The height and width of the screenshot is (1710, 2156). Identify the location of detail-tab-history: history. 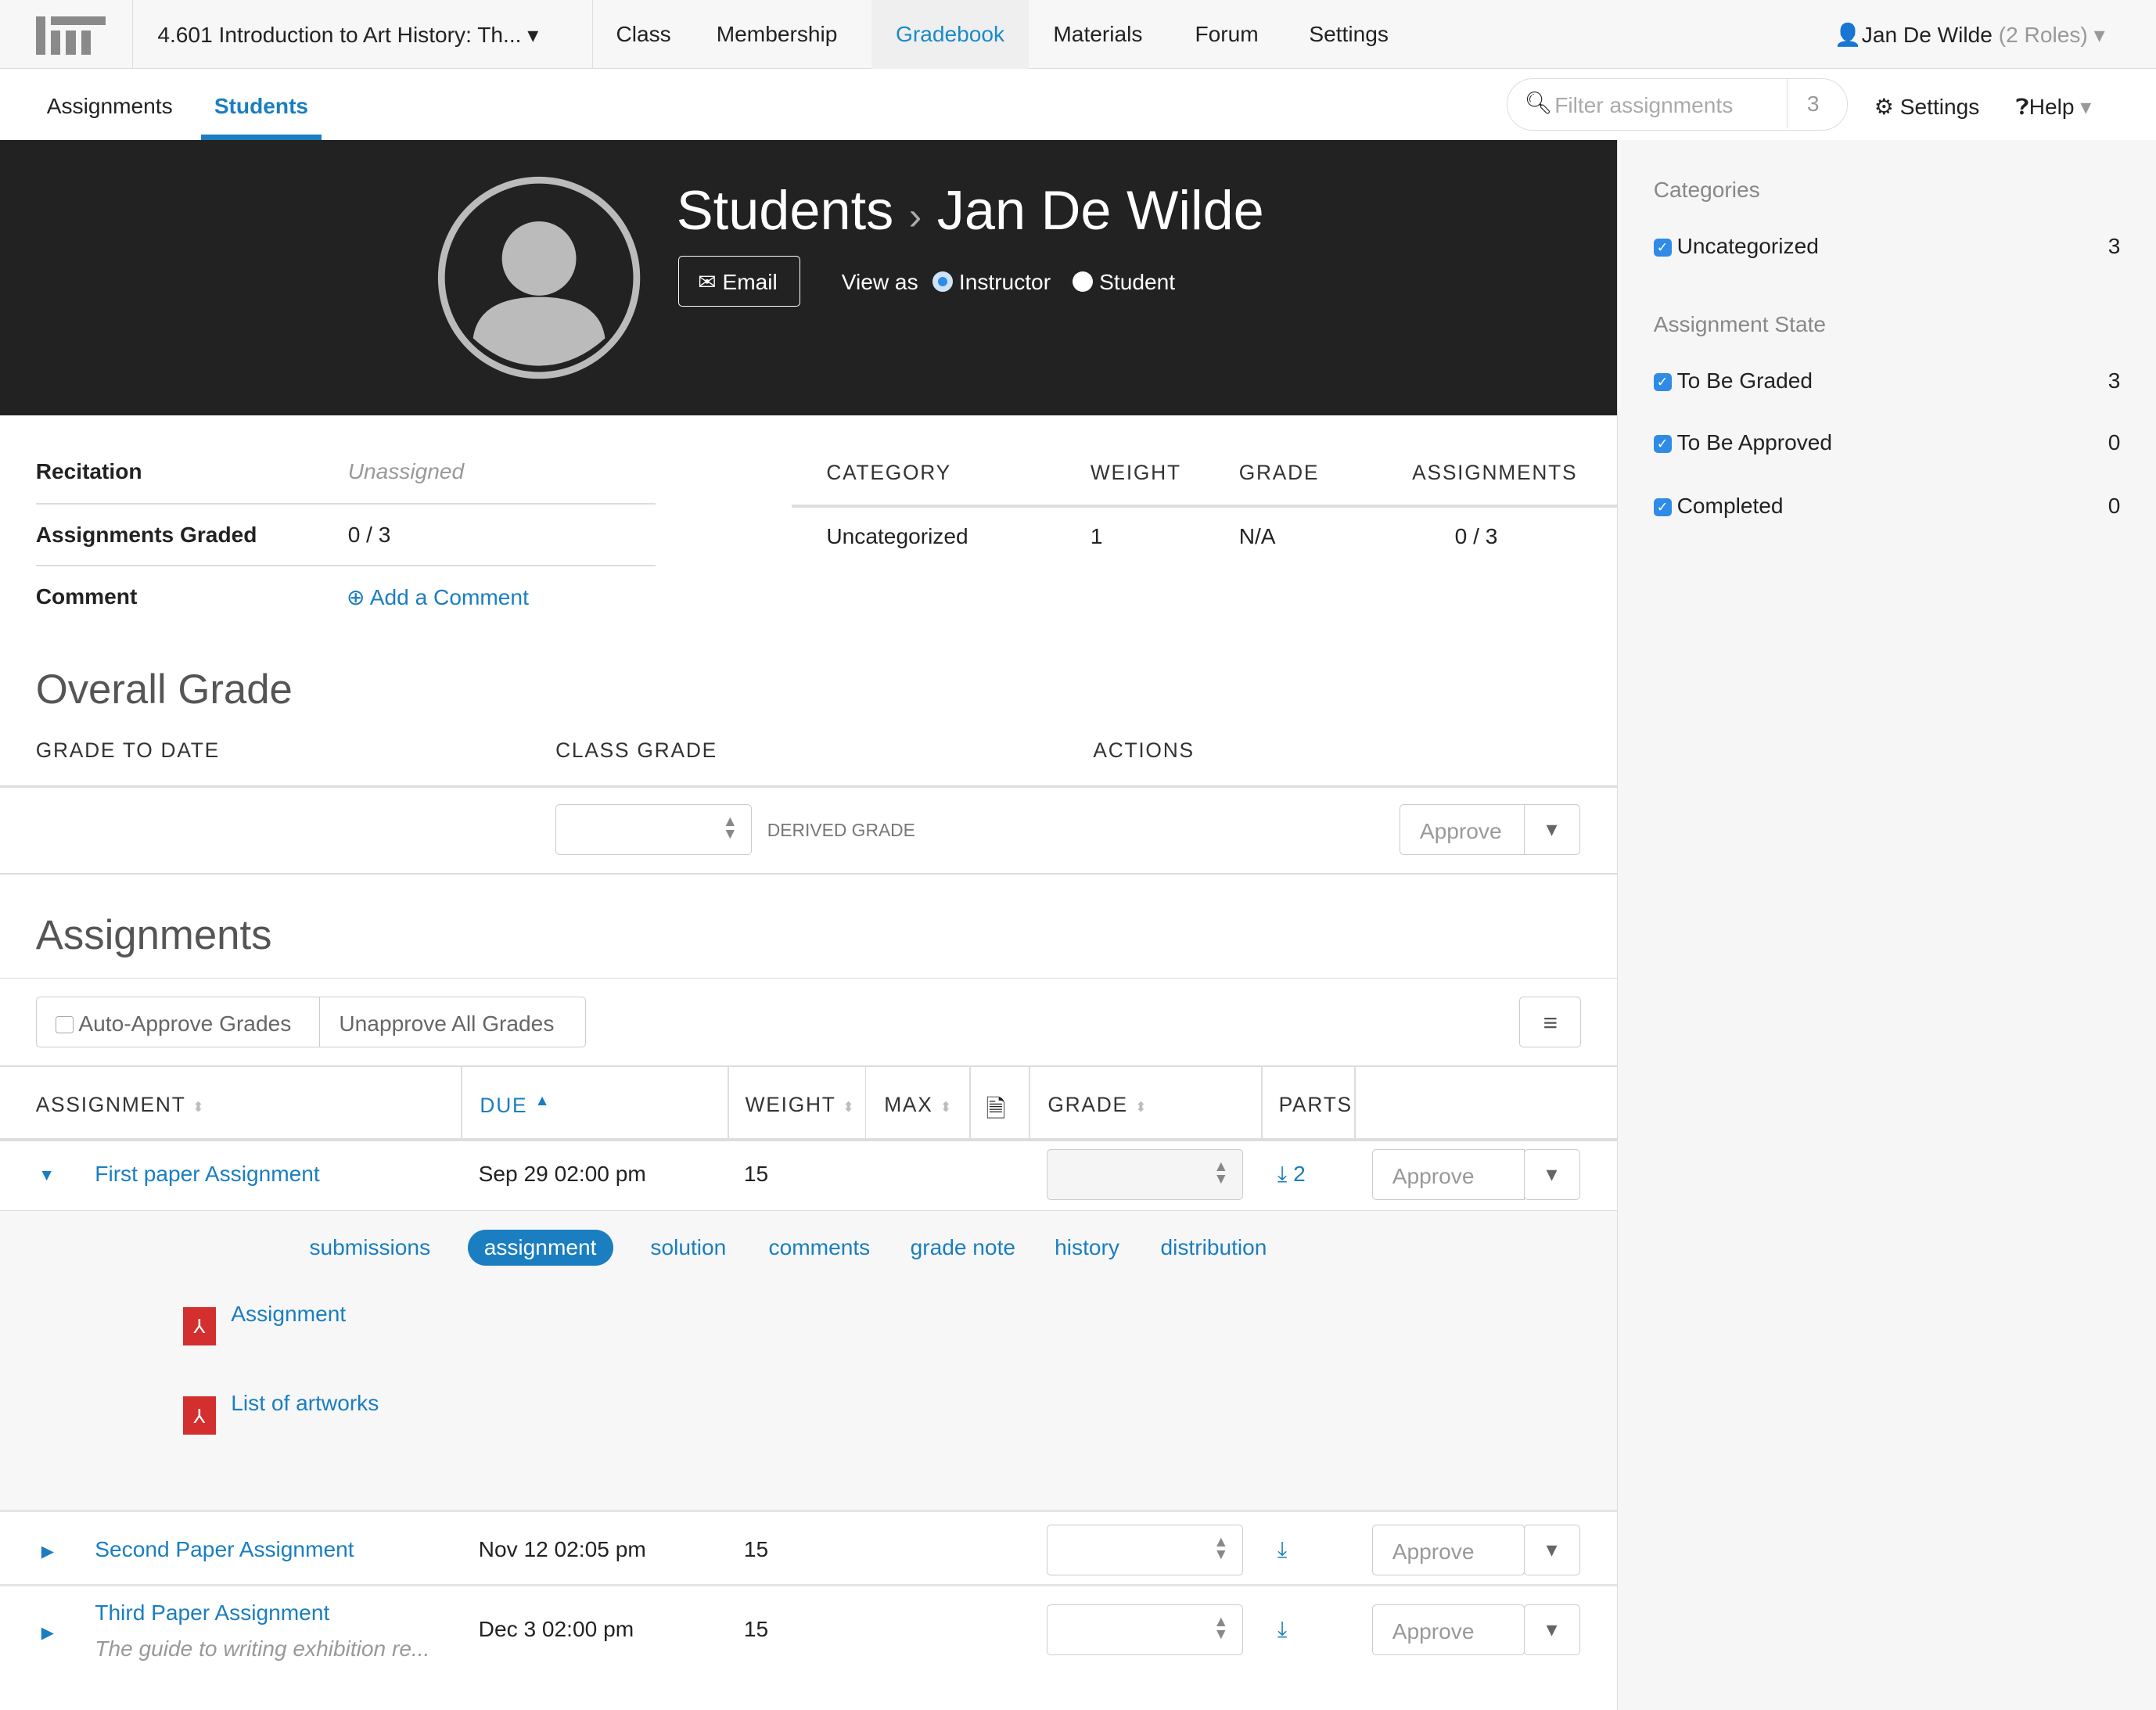
(1087, 1247).